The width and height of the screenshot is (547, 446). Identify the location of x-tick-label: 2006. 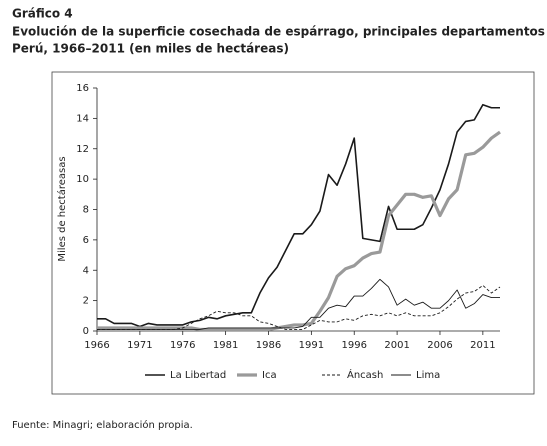
(439, 345).